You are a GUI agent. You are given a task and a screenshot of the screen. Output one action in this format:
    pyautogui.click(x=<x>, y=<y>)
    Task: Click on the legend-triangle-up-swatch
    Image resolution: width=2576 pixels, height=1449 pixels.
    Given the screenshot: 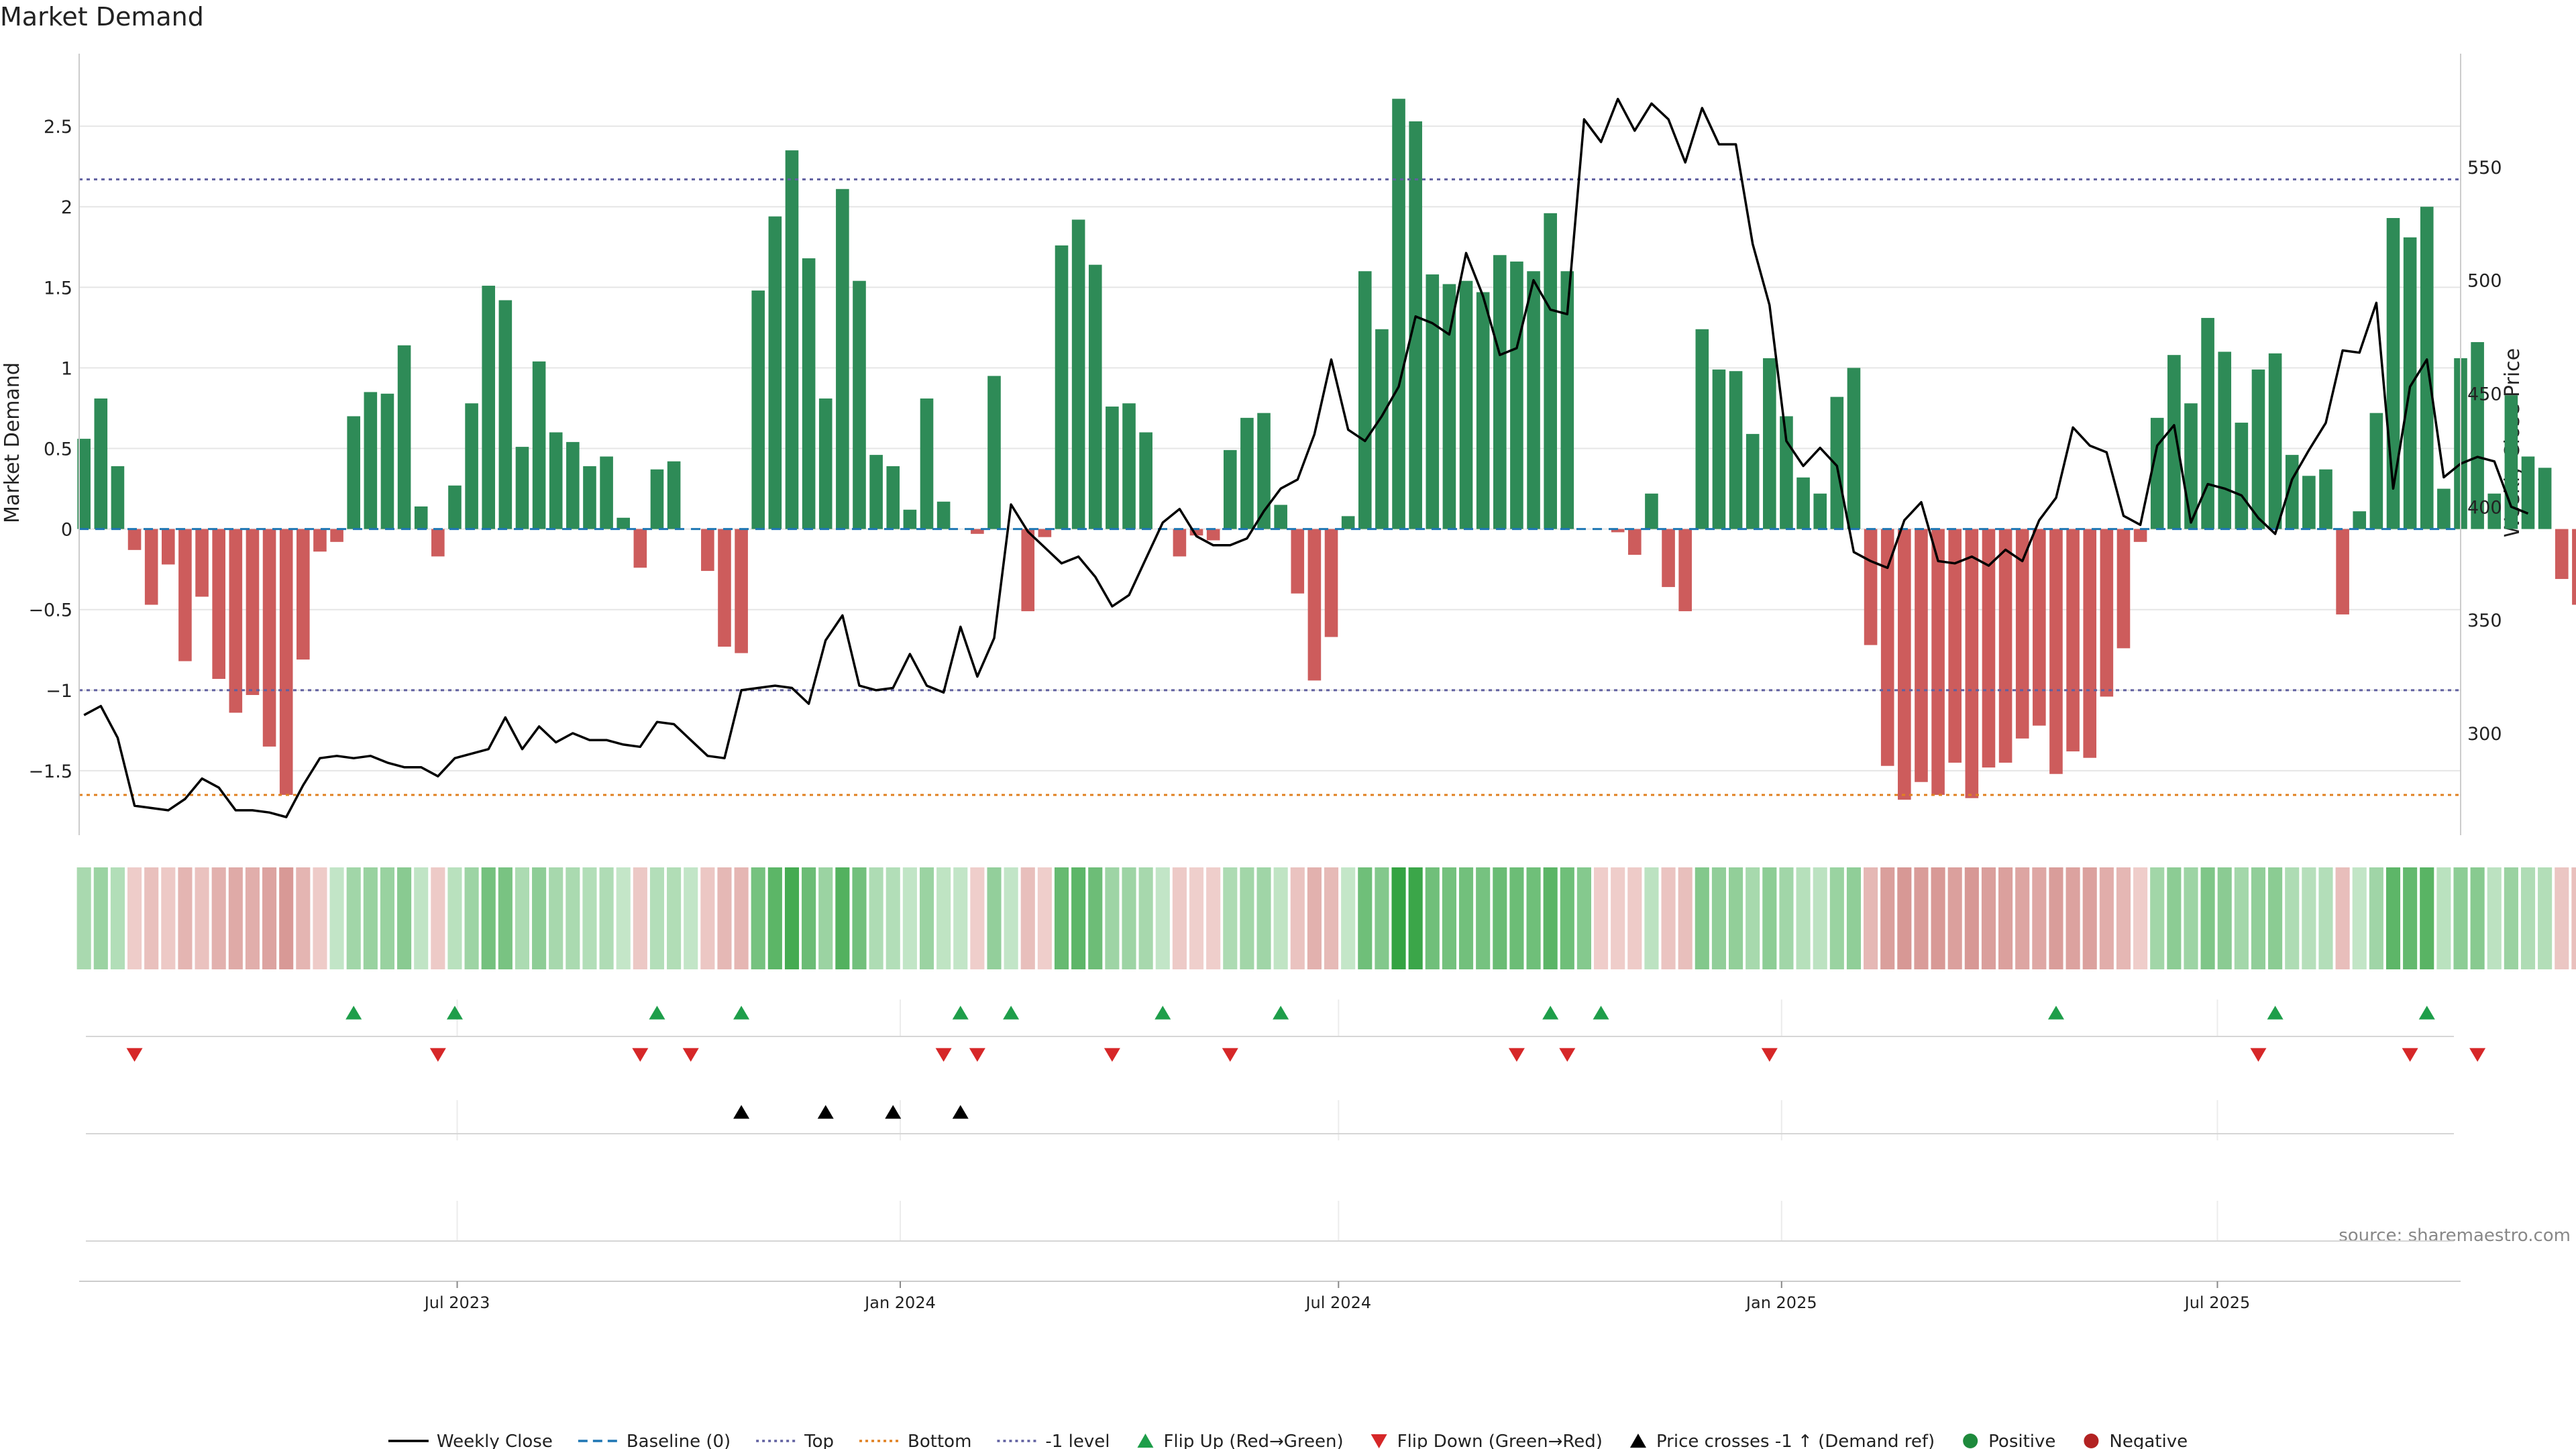 What is the action you would take?
    pyautogui.click(x=1145, y=1441)
    